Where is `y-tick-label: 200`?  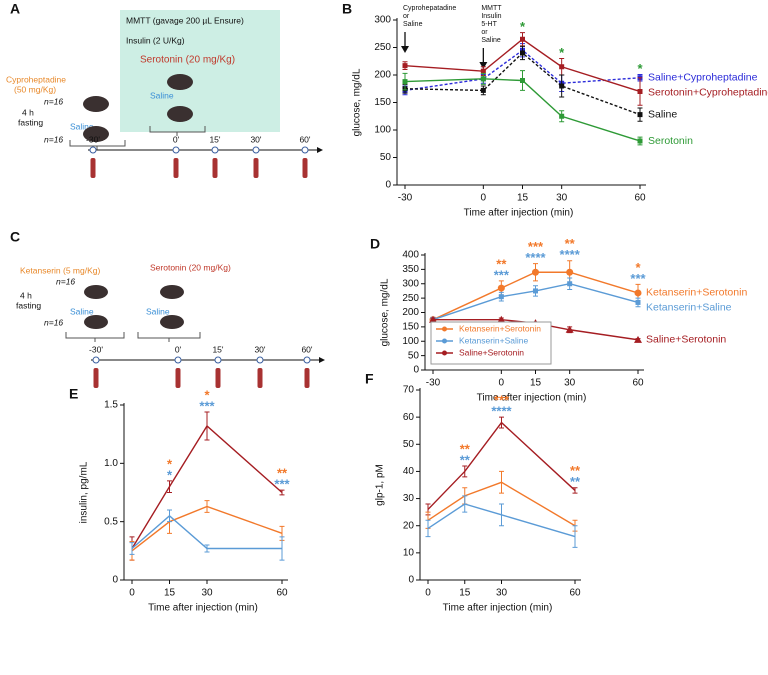 y-tick-label: 200 is located at coordinates (410, 312).